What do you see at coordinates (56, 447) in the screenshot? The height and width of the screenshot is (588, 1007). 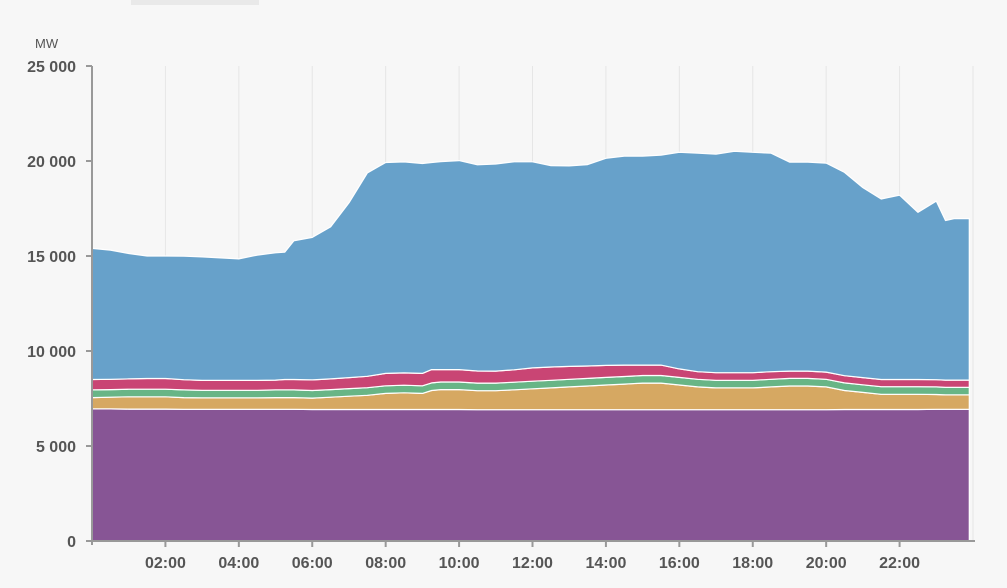 I see `y-tick-label-1: 5 000` at bounding box center [56, 447].